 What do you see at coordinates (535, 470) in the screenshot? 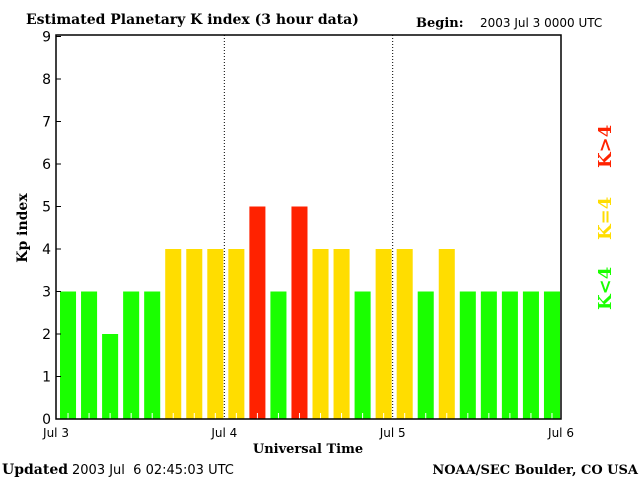
I see `source-credit: NOAA/SEC Boulder, CO USA` at bounding box center [535, 470].